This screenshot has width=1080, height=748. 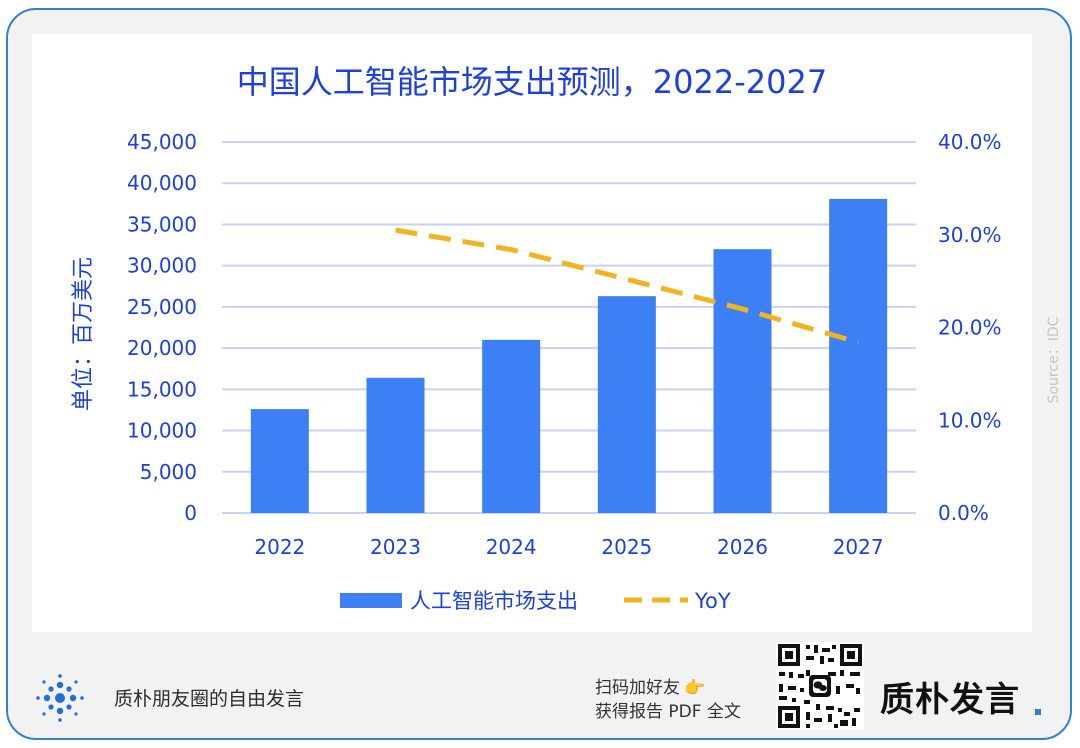 I want to click on y-tick-label: 30,000, so click(x=162, y=266).